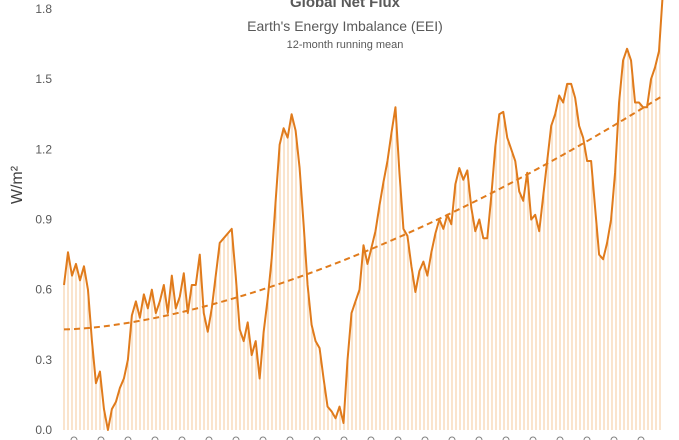 The width and height of the screenshot is (679, 440). What do you see at coordinates (43, 79) in the screenshot?
I see `y-tick-label: 1.5` at bounding box center [43, 79].